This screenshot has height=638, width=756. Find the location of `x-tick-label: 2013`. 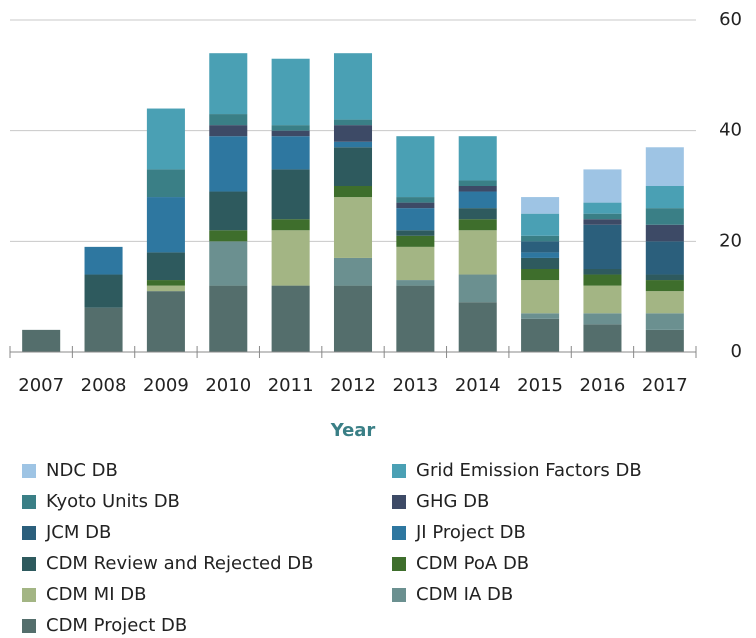

x-tick-label: 2013 is located at coordinates (415, 385).